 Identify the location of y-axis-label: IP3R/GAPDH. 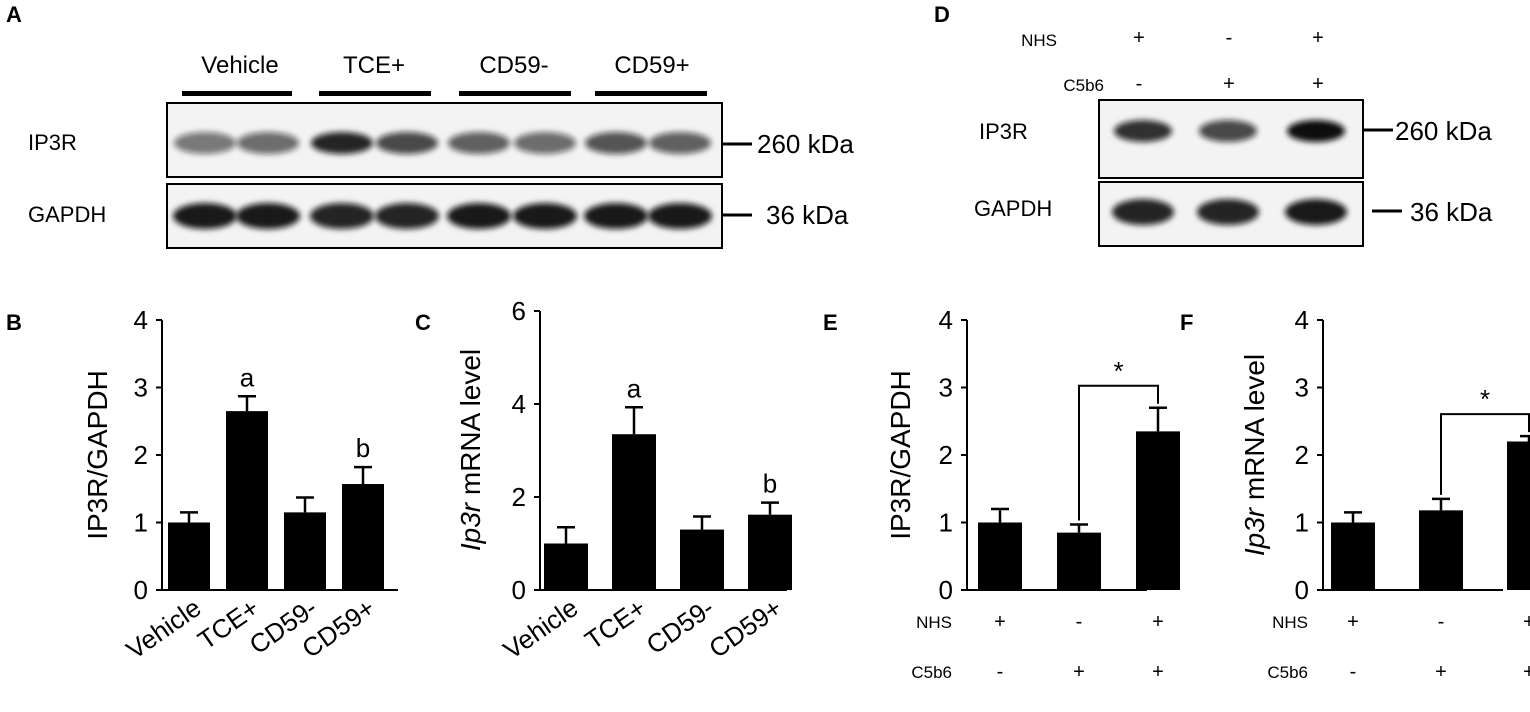
(900, 455).